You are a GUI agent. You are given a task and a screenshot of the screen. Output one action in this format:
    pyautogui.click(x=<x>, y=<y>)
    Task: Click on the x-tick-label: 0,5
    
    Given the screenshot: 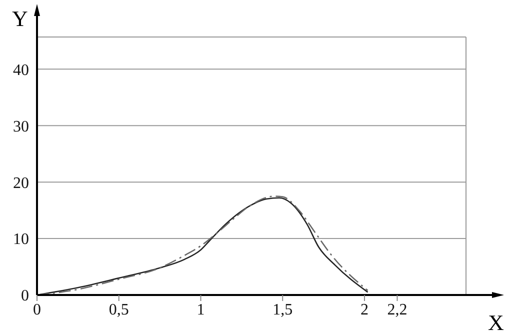 What is the action you would take?
    pyautogui.click(x=118, y=309)
    